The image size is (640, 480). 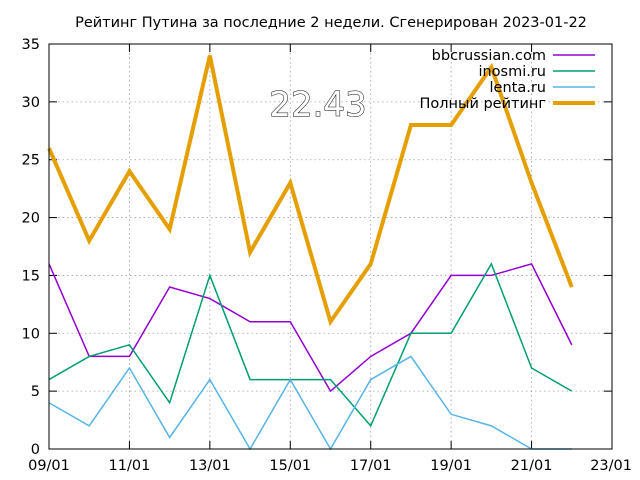 I want to click on legend-label: lenta.ru, so click(x=518, y=88).